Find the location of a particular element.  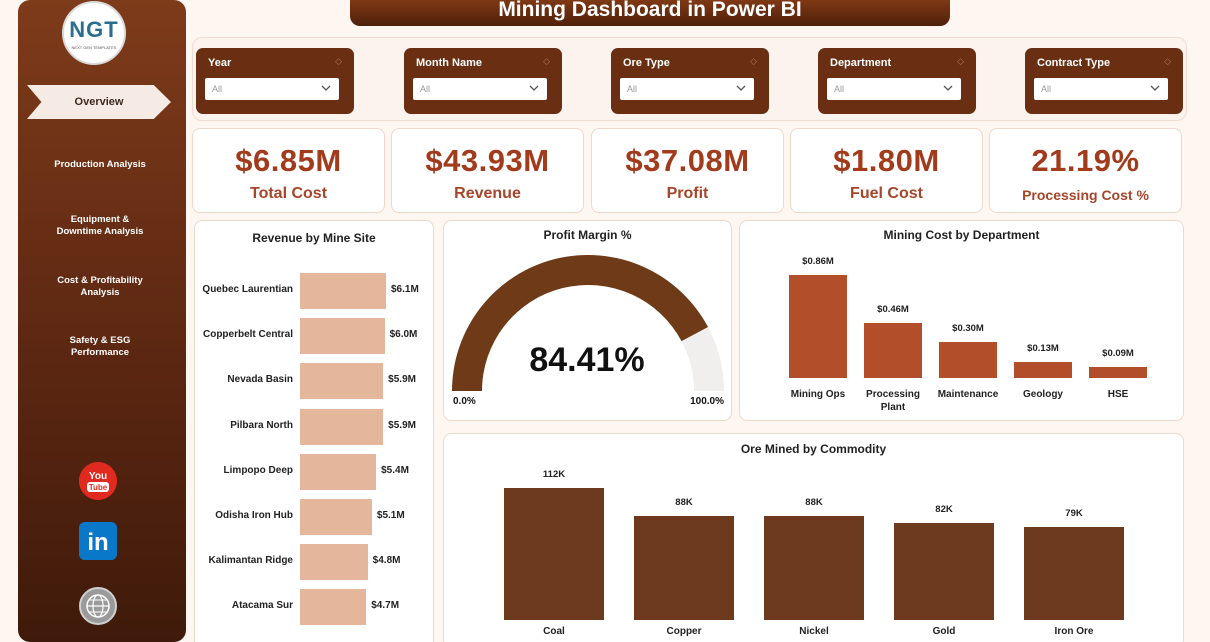

logo-text: NGT is located at coordinates (94, 29).